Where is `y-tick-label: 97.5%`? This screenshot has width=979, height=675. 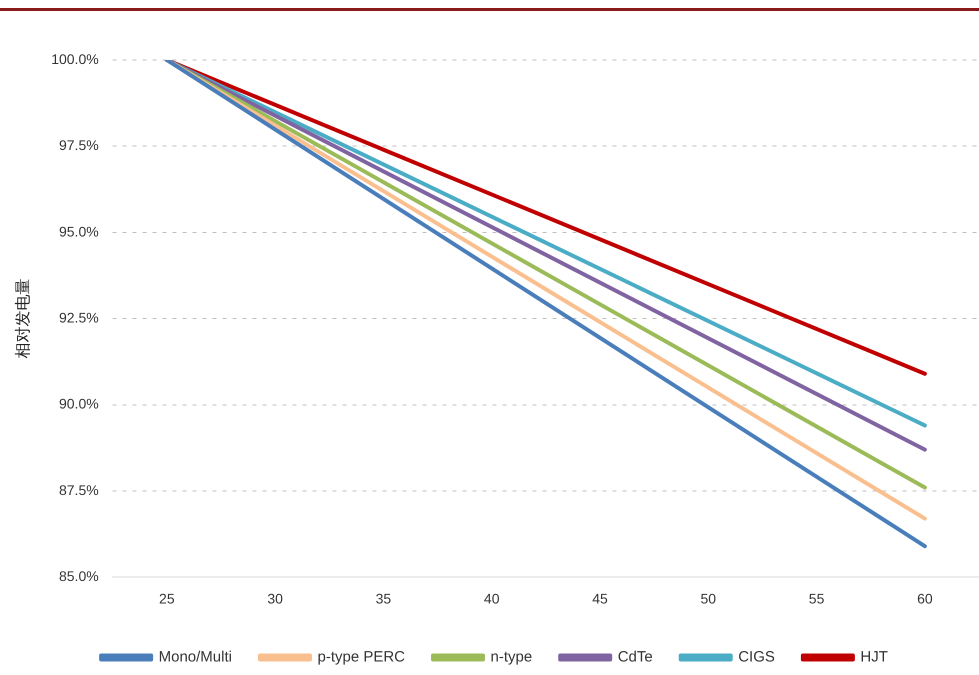
y-tick-label: 97.5% is located at coordinates (78, 145).